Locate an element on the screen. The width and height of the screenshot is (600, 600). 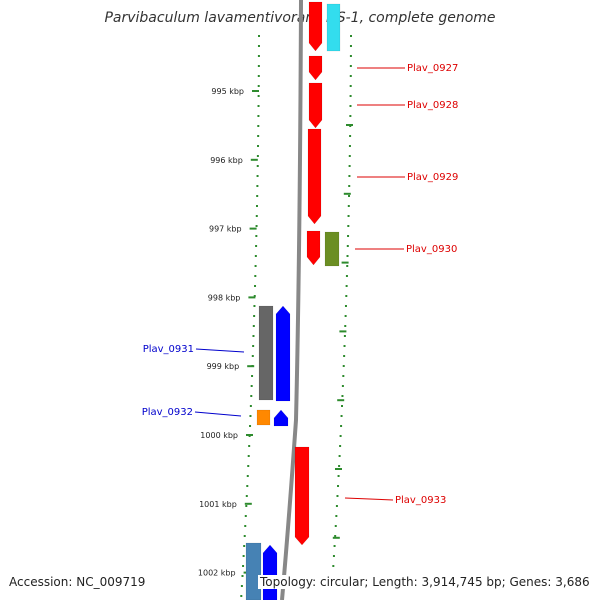
tick-label: 998 kbp is located at coordinates (224, 297).